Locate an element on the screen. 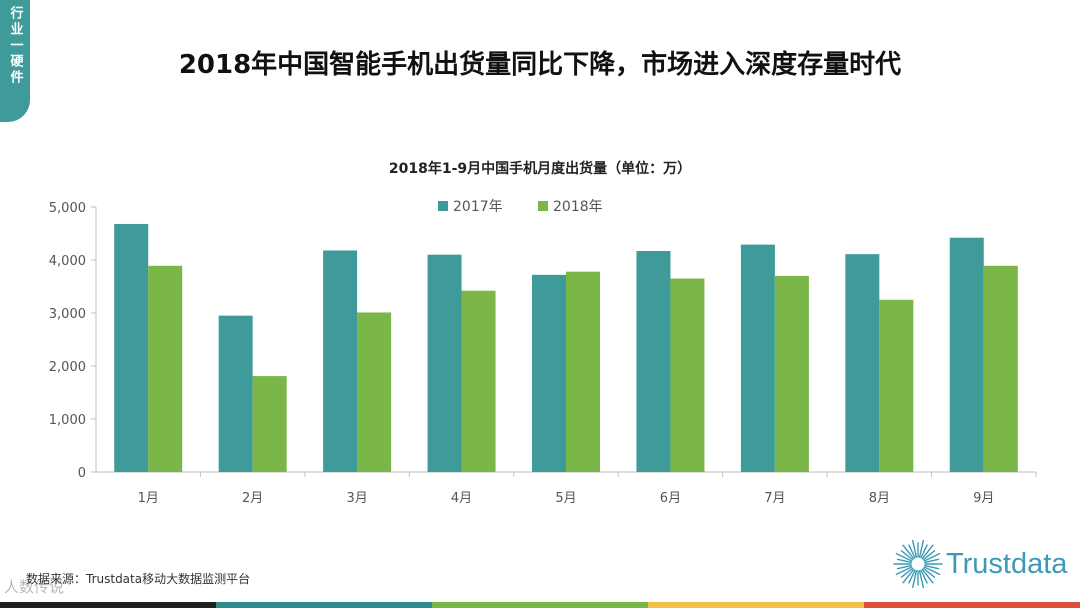 The image size is (1080, 608). legend-swatch-2018年 is located at coordinates (543, 206).